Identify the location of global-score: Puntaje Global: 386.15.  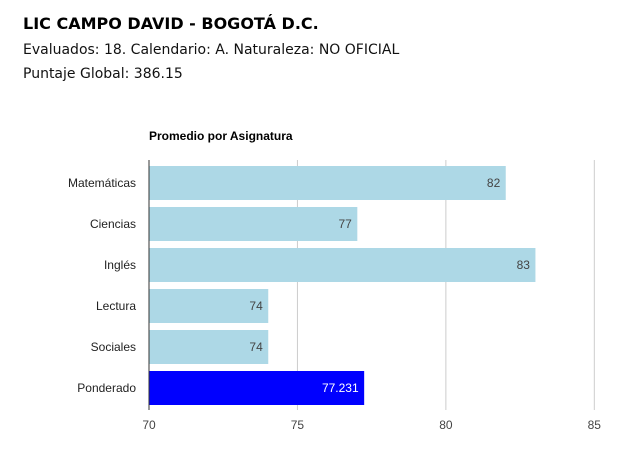
(103, 74).